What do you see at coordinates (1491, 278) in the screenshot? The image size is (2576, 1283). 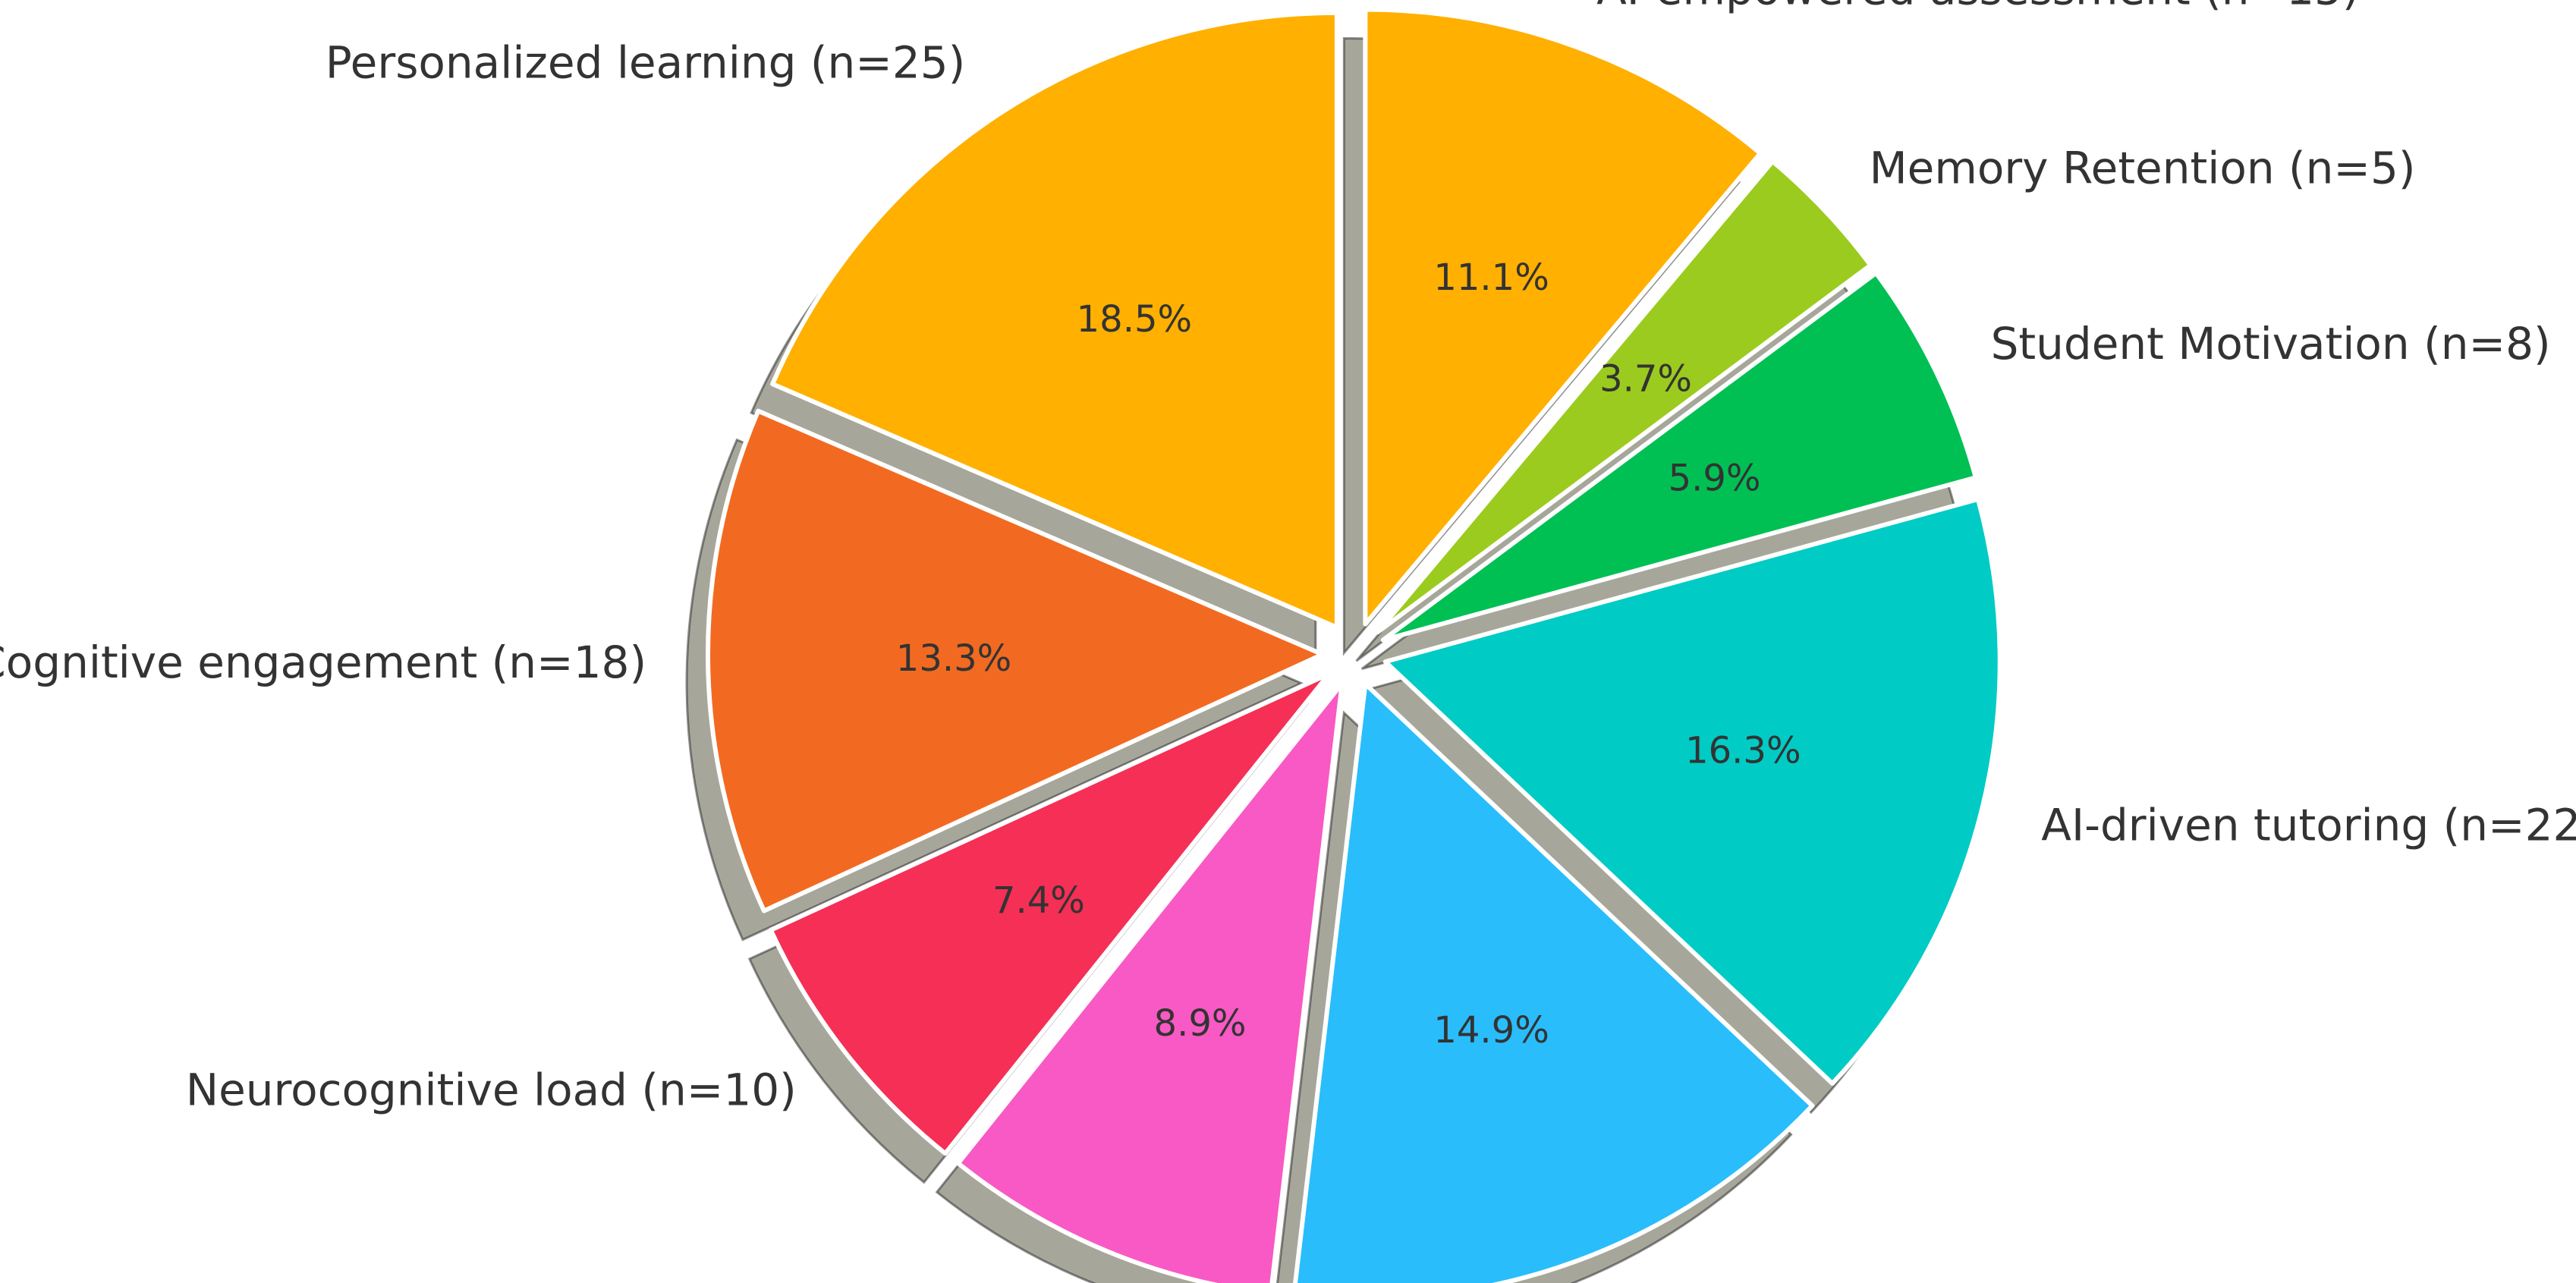 I see `percent-label-ai-empowered-assessment: 11.1%` at bounding box center [1491, 278].